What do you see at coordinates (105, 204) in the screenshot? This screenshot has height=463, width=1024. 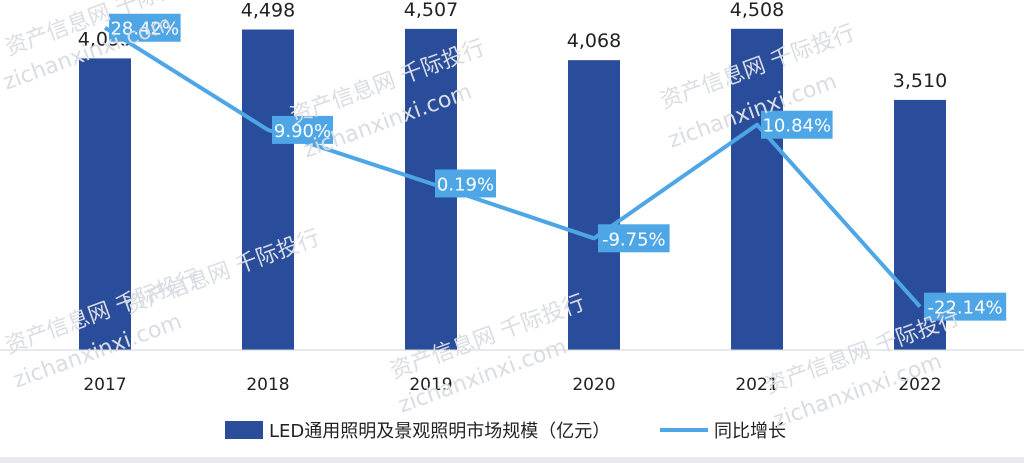 I see `bar-2017` at bounding box center [105, 204].